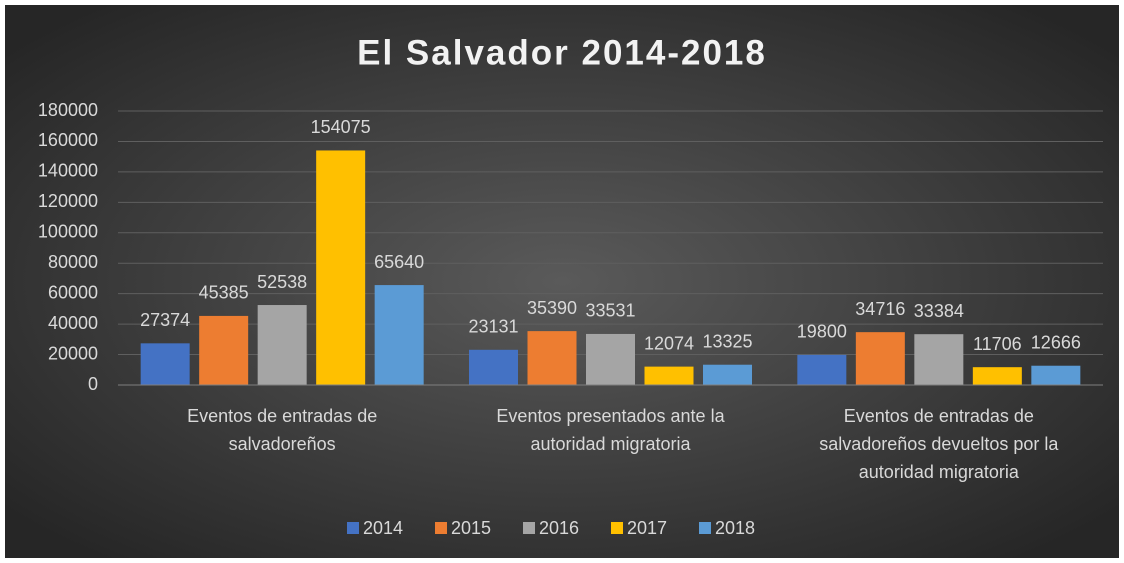 The height and width of the screenshot is (563, 1124). Describe the element at coordinates (880, 309) in the screenshot. I see `value-label: 34716` at that location.